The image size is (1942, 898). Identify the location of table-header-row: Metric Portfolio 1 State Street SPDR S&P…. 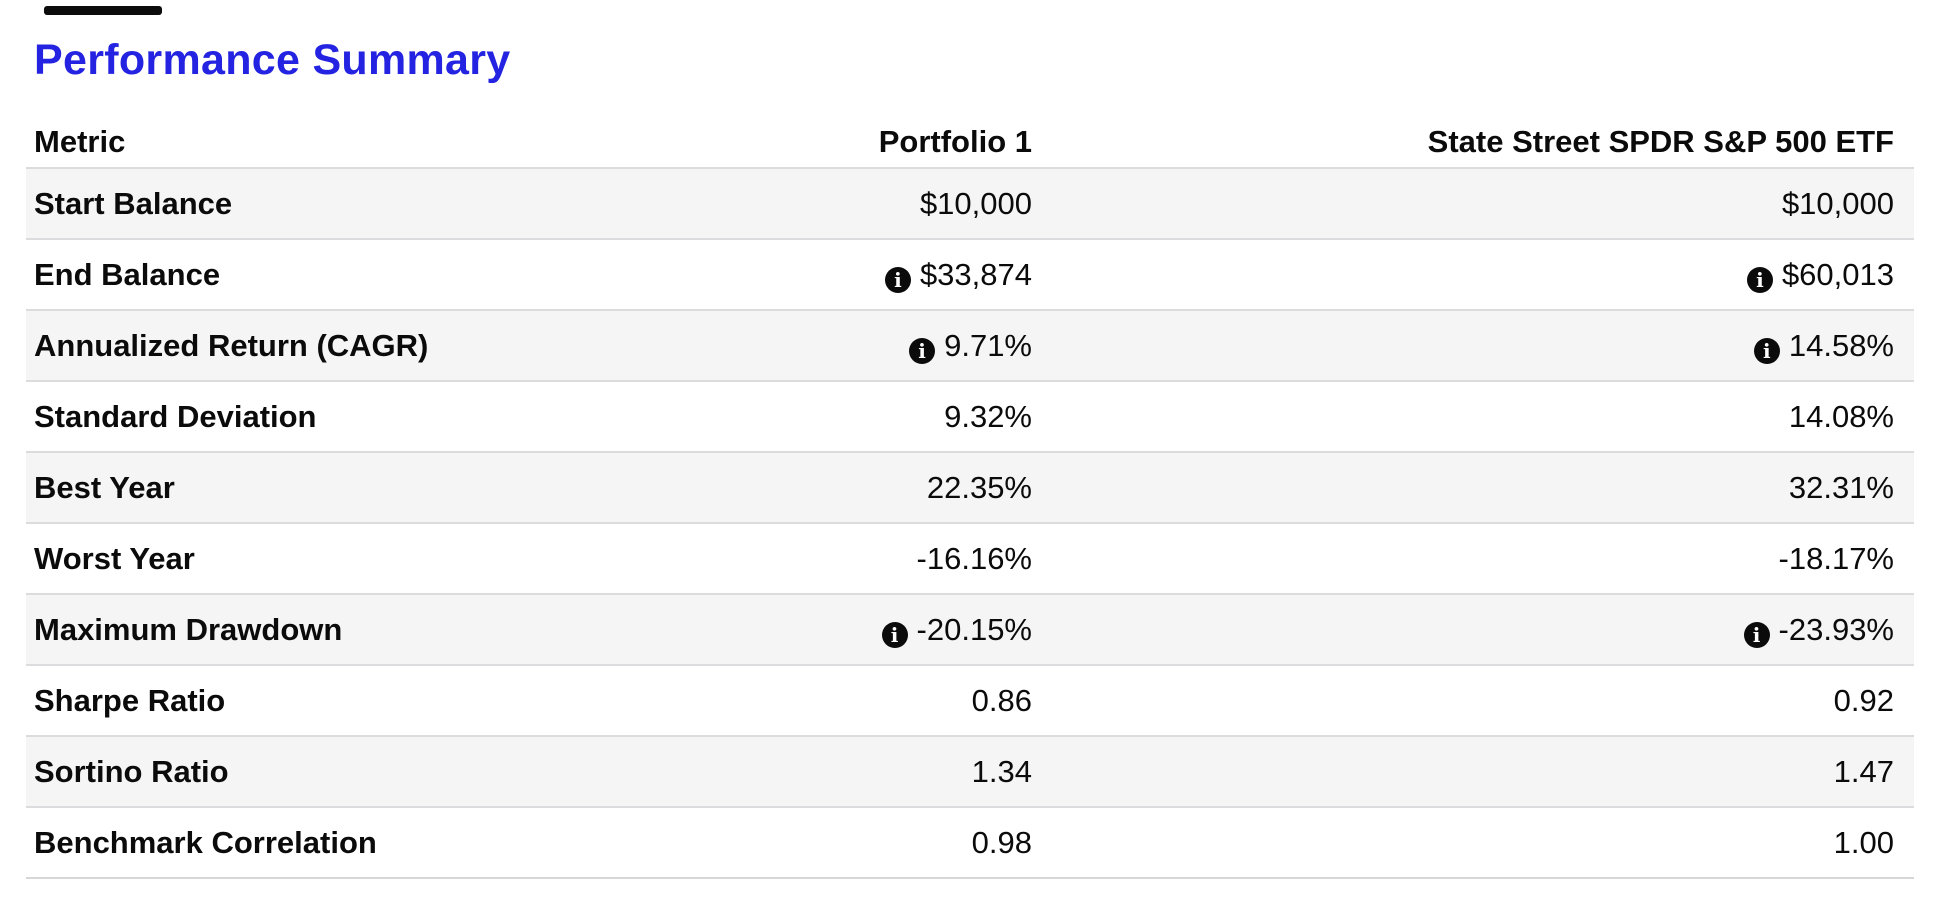
(970, 143).